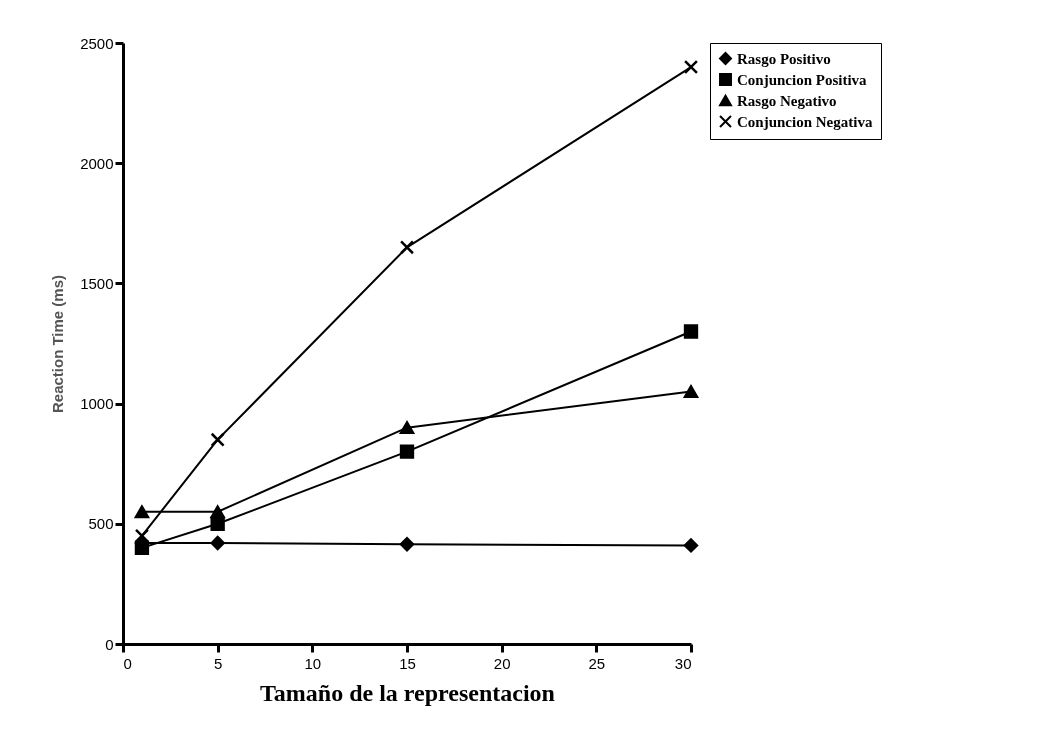  What do you see at coordinates (597, 663) in the screenshot?
I see `x-tick-label: 25` at bounding box center [597, 663].